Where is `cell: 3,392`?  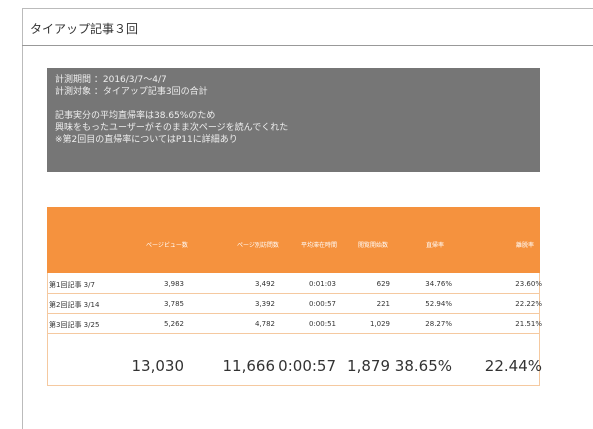
cell: 3,392 is located at coordinates (264, 304).